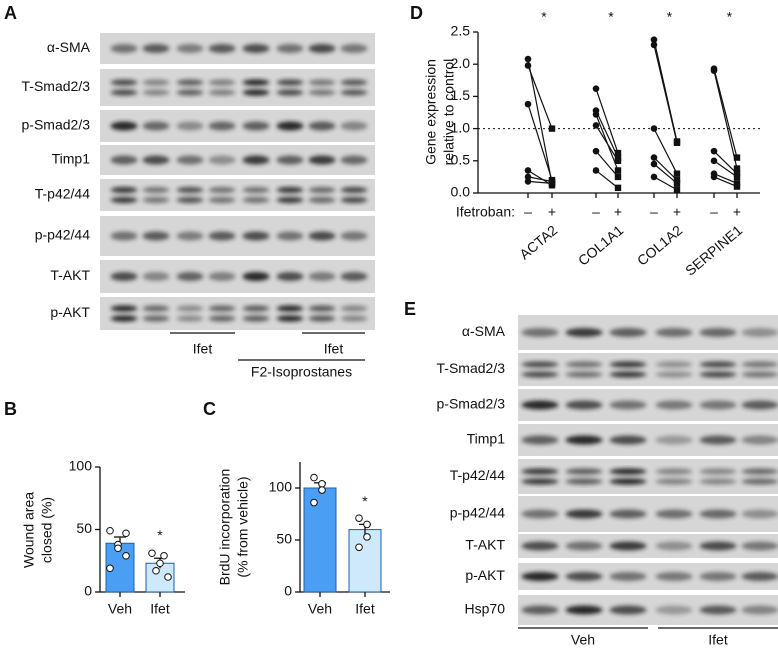  Describe the element at coordinates (485, 212) in the screenshot. I see `x-title: Ifetroban:` at that location.